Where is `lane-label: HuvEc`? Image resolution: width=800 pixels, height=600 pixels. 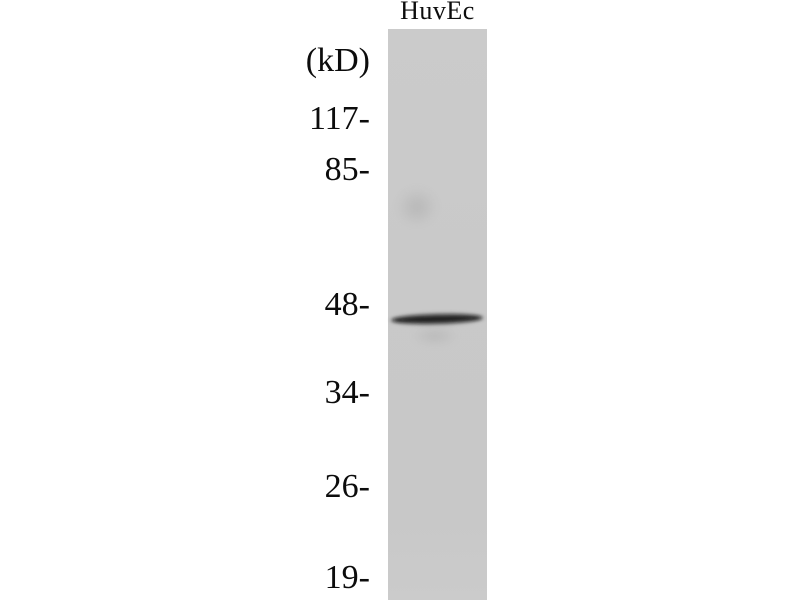 lane-label: HuvEc is located at coordinates (437, 12).